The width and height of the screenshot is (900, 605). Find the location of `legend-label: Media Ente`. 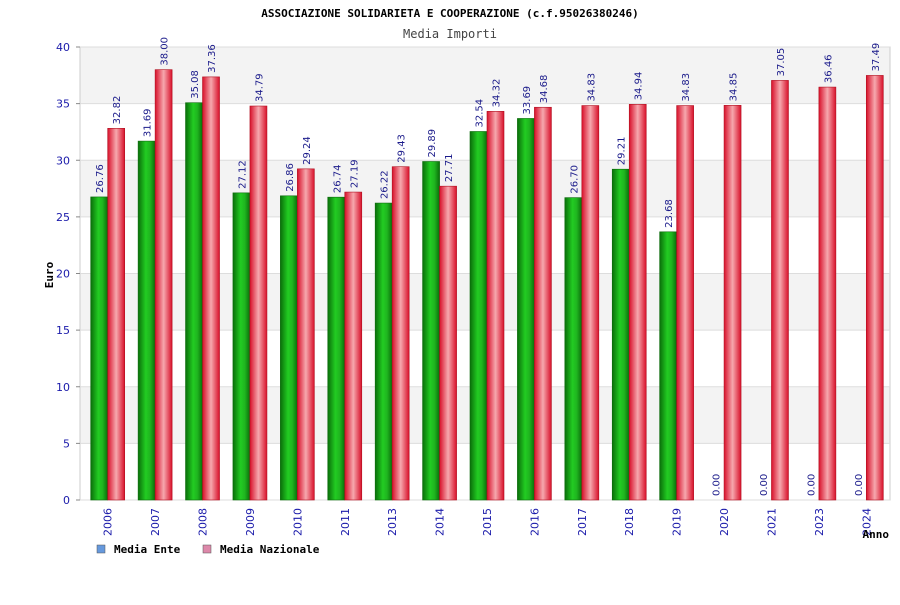

legend-label: Media Ente is located at coordinates (147, 549).